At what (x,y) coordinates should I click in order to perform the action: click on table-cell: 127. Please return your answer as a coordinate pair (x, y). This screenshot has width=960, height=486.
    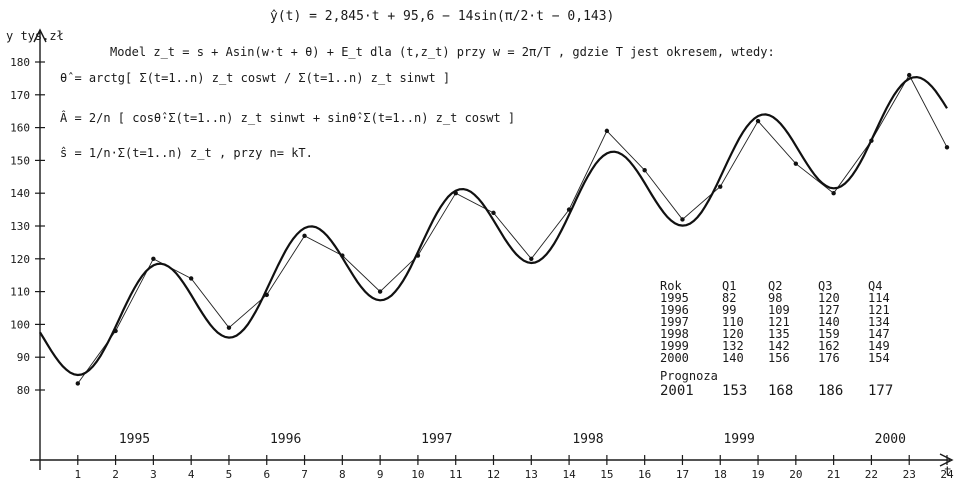
    Looking at the image, I should click on (829, 310).